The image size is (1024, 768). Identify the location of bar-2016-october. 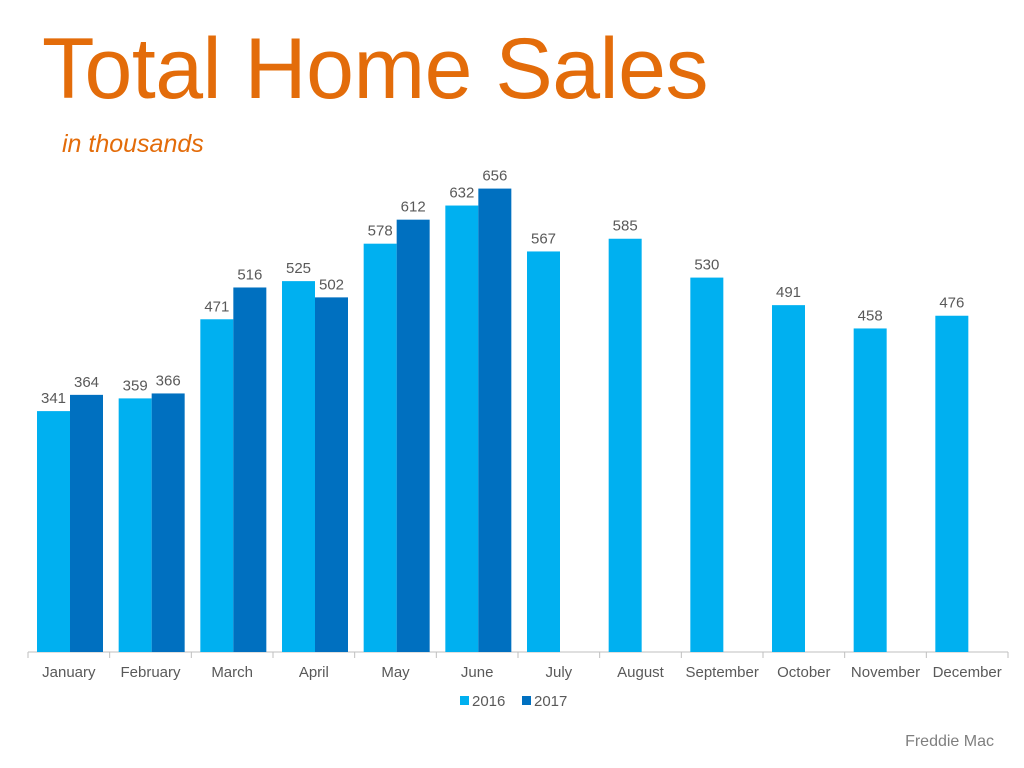
(788, 478).